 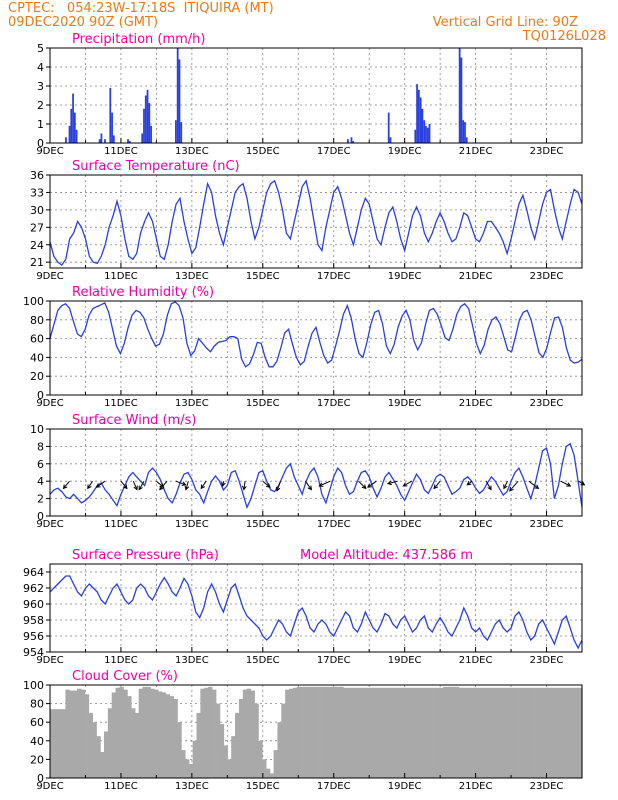 What do you see at coordinates (37, 227) in the screenshot?
I see `y-tick-label: 27` at bounding box center [37, 227].